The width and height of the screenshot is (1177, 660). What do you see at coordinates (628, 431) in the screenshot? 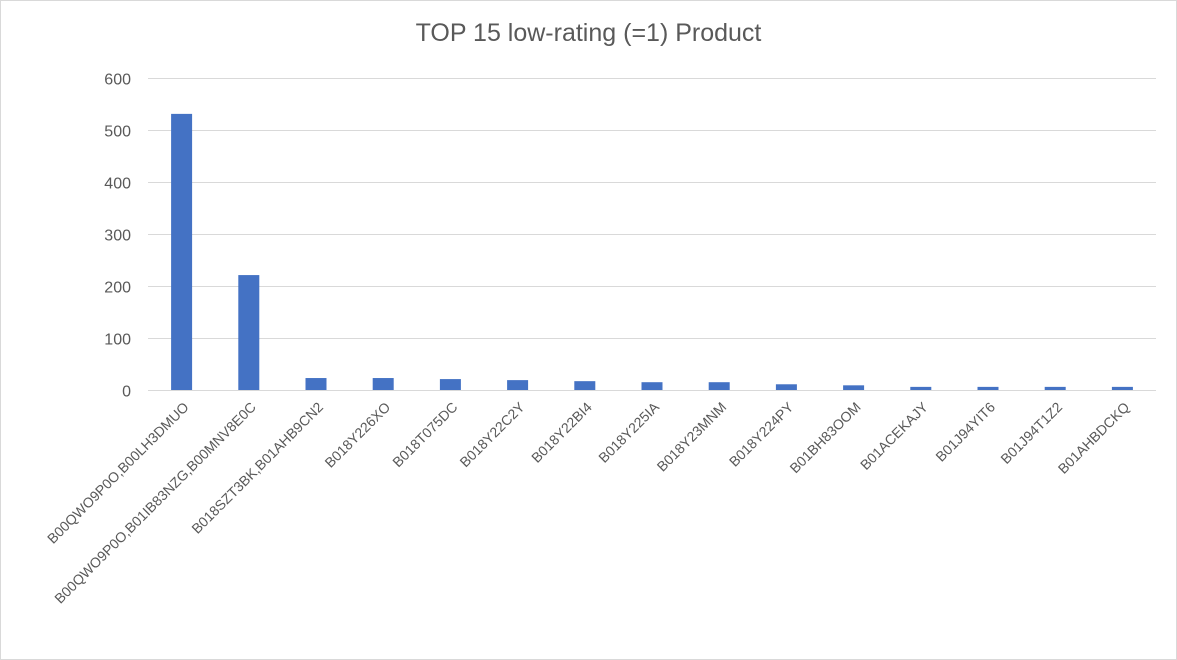
I see `x-tick-label: B018Y225IA` at bounding box center [628, 431].